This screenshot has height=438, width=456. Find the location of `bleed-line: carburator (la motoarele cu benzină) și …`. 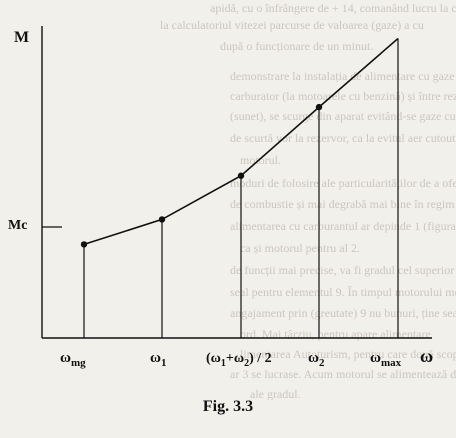

bleed-line: carburator (la motoarele cu benzină) și … is located at coordinates (343, 96).